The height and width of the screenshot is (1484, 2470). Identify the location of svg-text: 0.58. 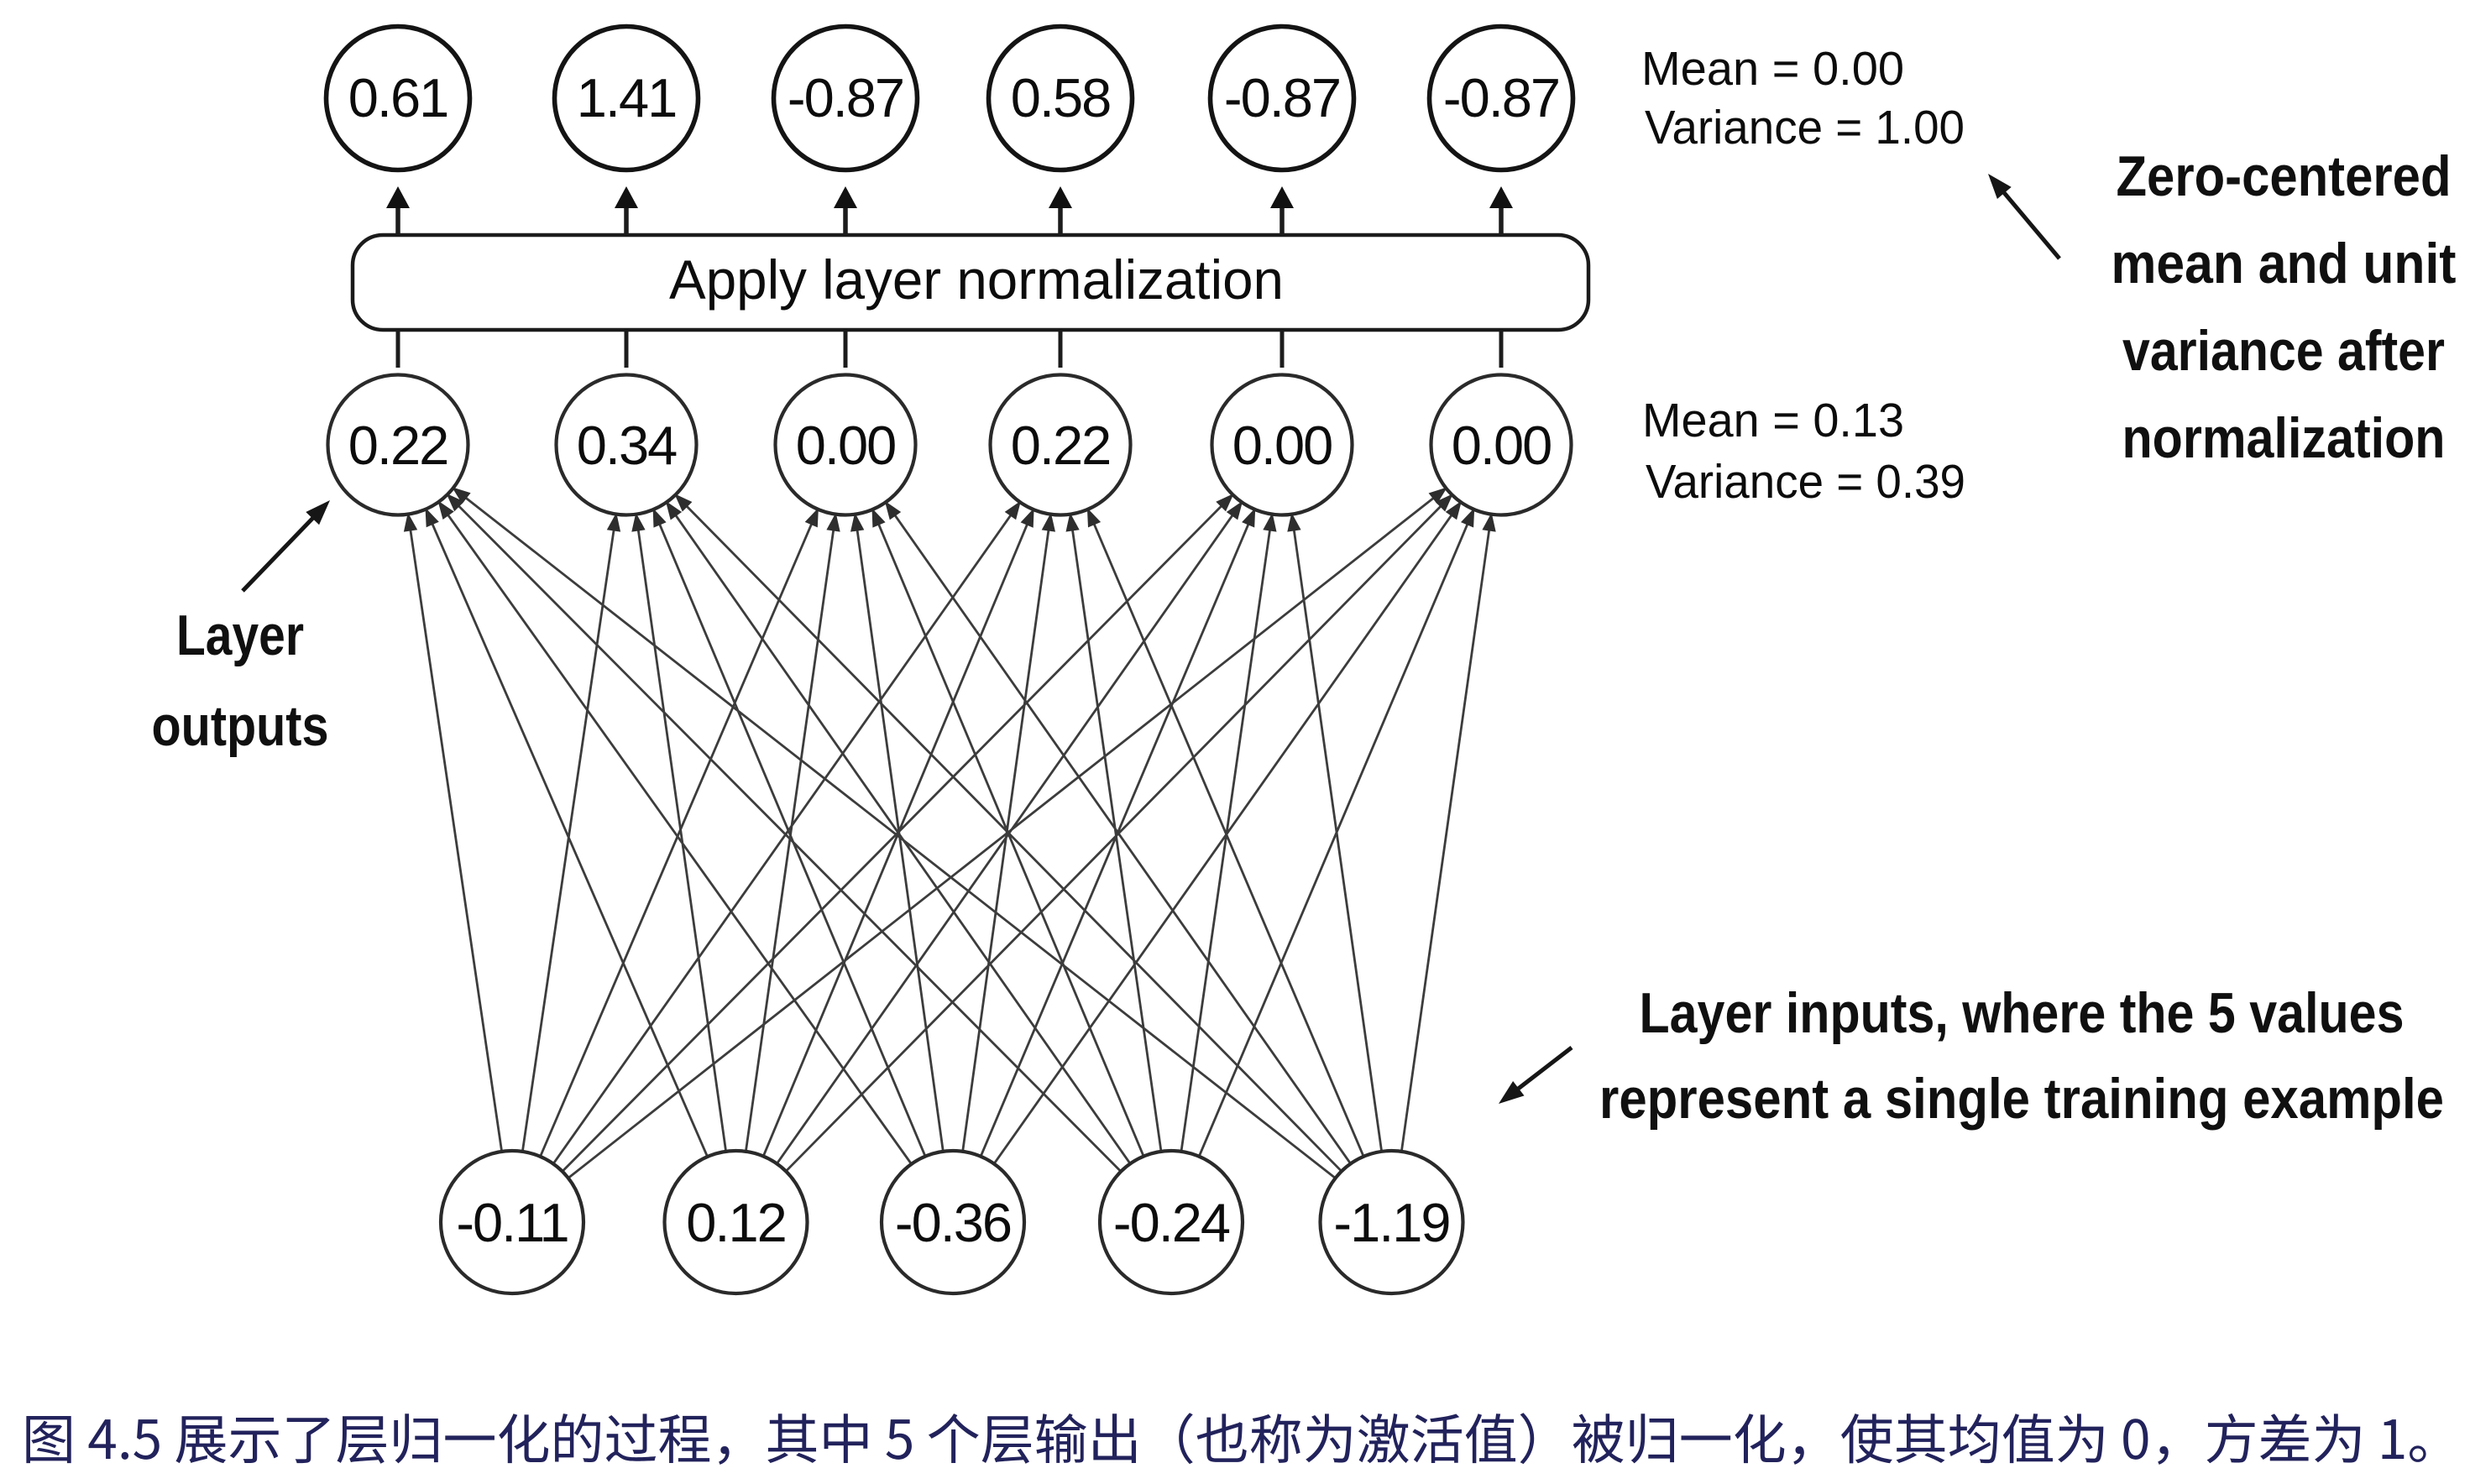
(1061, 97).